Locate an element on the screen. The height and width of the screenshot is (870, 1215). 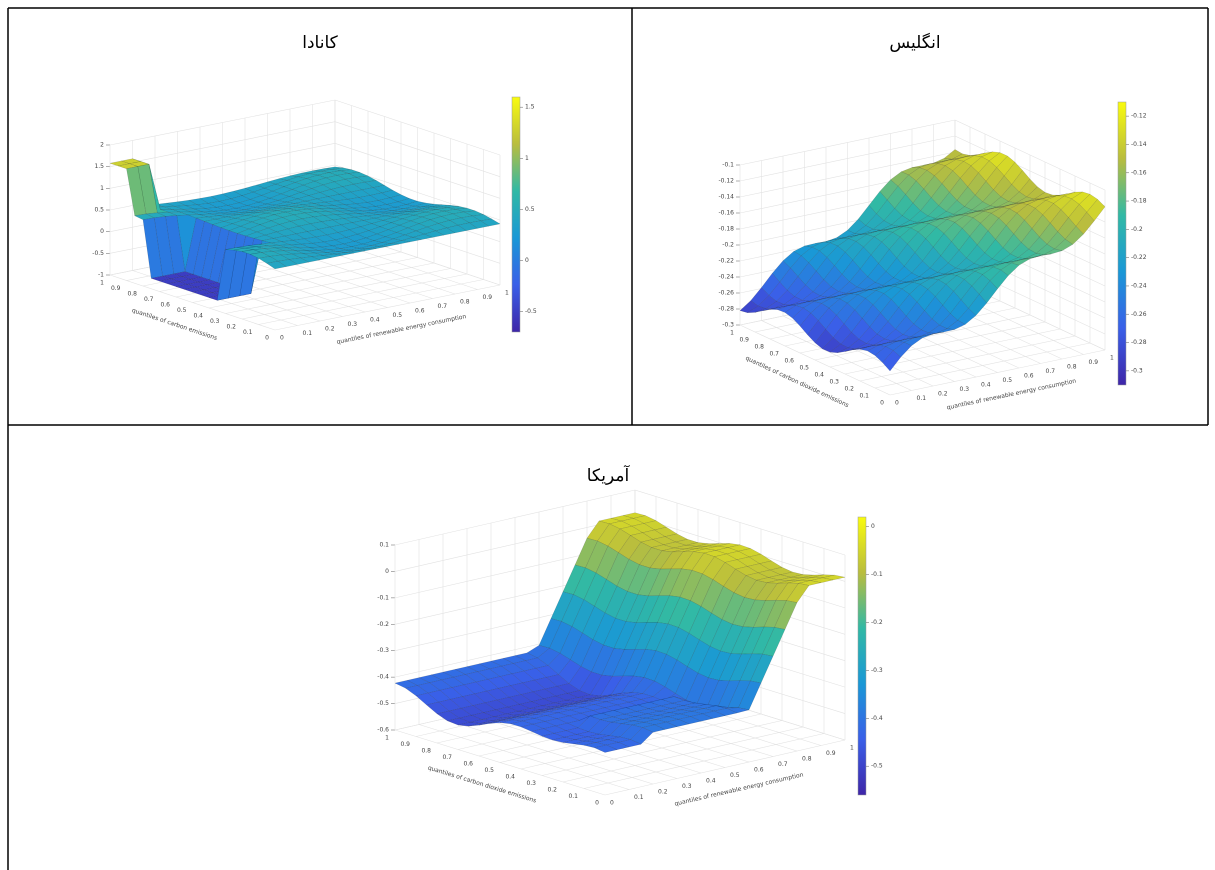
colorbar-tick-label: -0.22 is located at coordinates (1139, 257).